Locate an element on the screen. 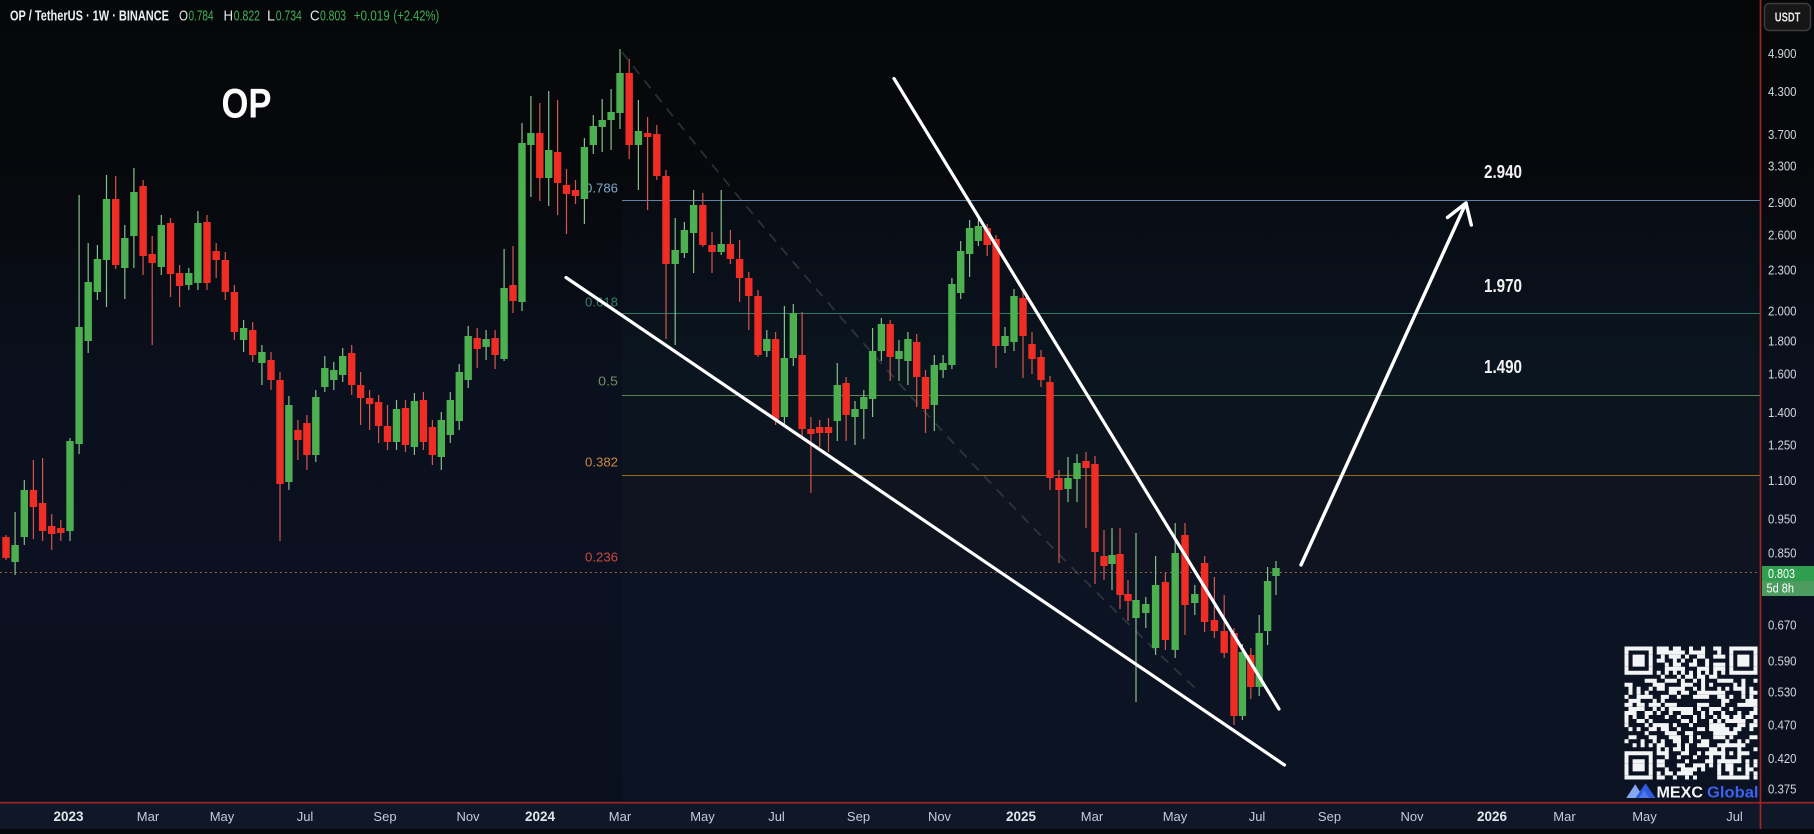 This screenshot has width=1814, height=834. svg-text: 0.734 is located at coordinates (289, 17).